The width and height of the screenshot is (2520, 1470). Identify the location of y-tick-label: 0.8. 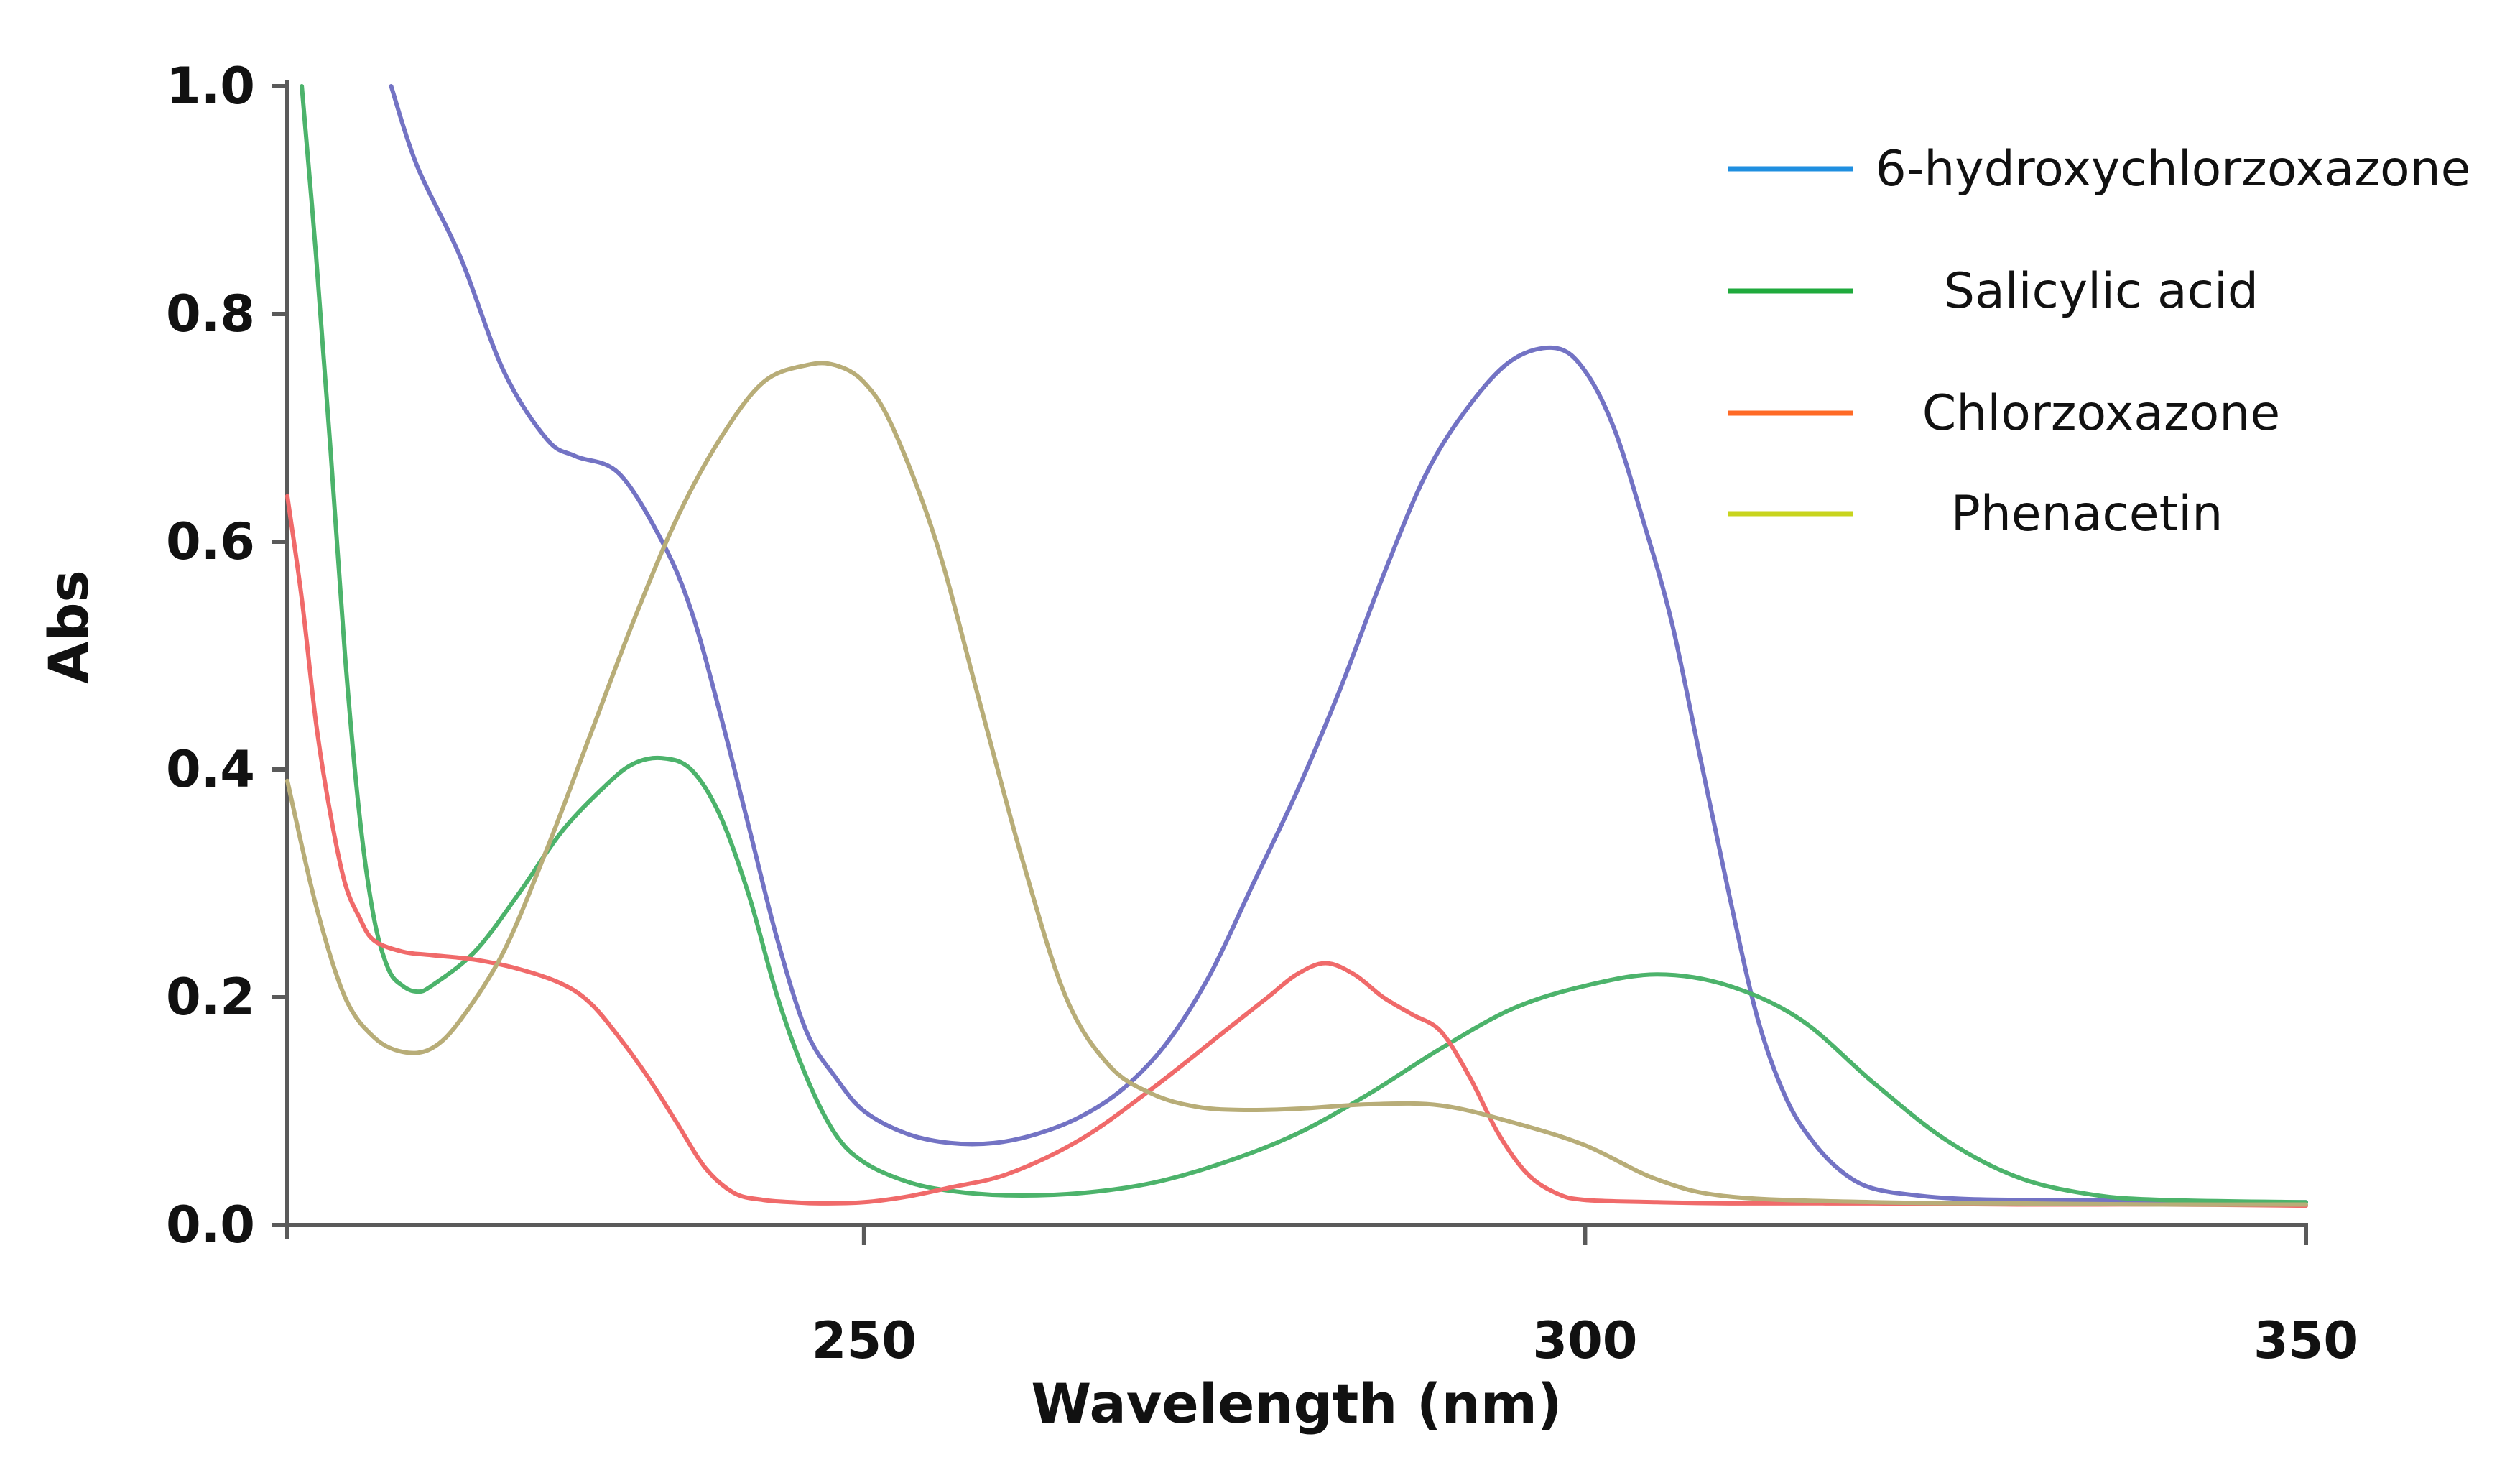
(210, 314).